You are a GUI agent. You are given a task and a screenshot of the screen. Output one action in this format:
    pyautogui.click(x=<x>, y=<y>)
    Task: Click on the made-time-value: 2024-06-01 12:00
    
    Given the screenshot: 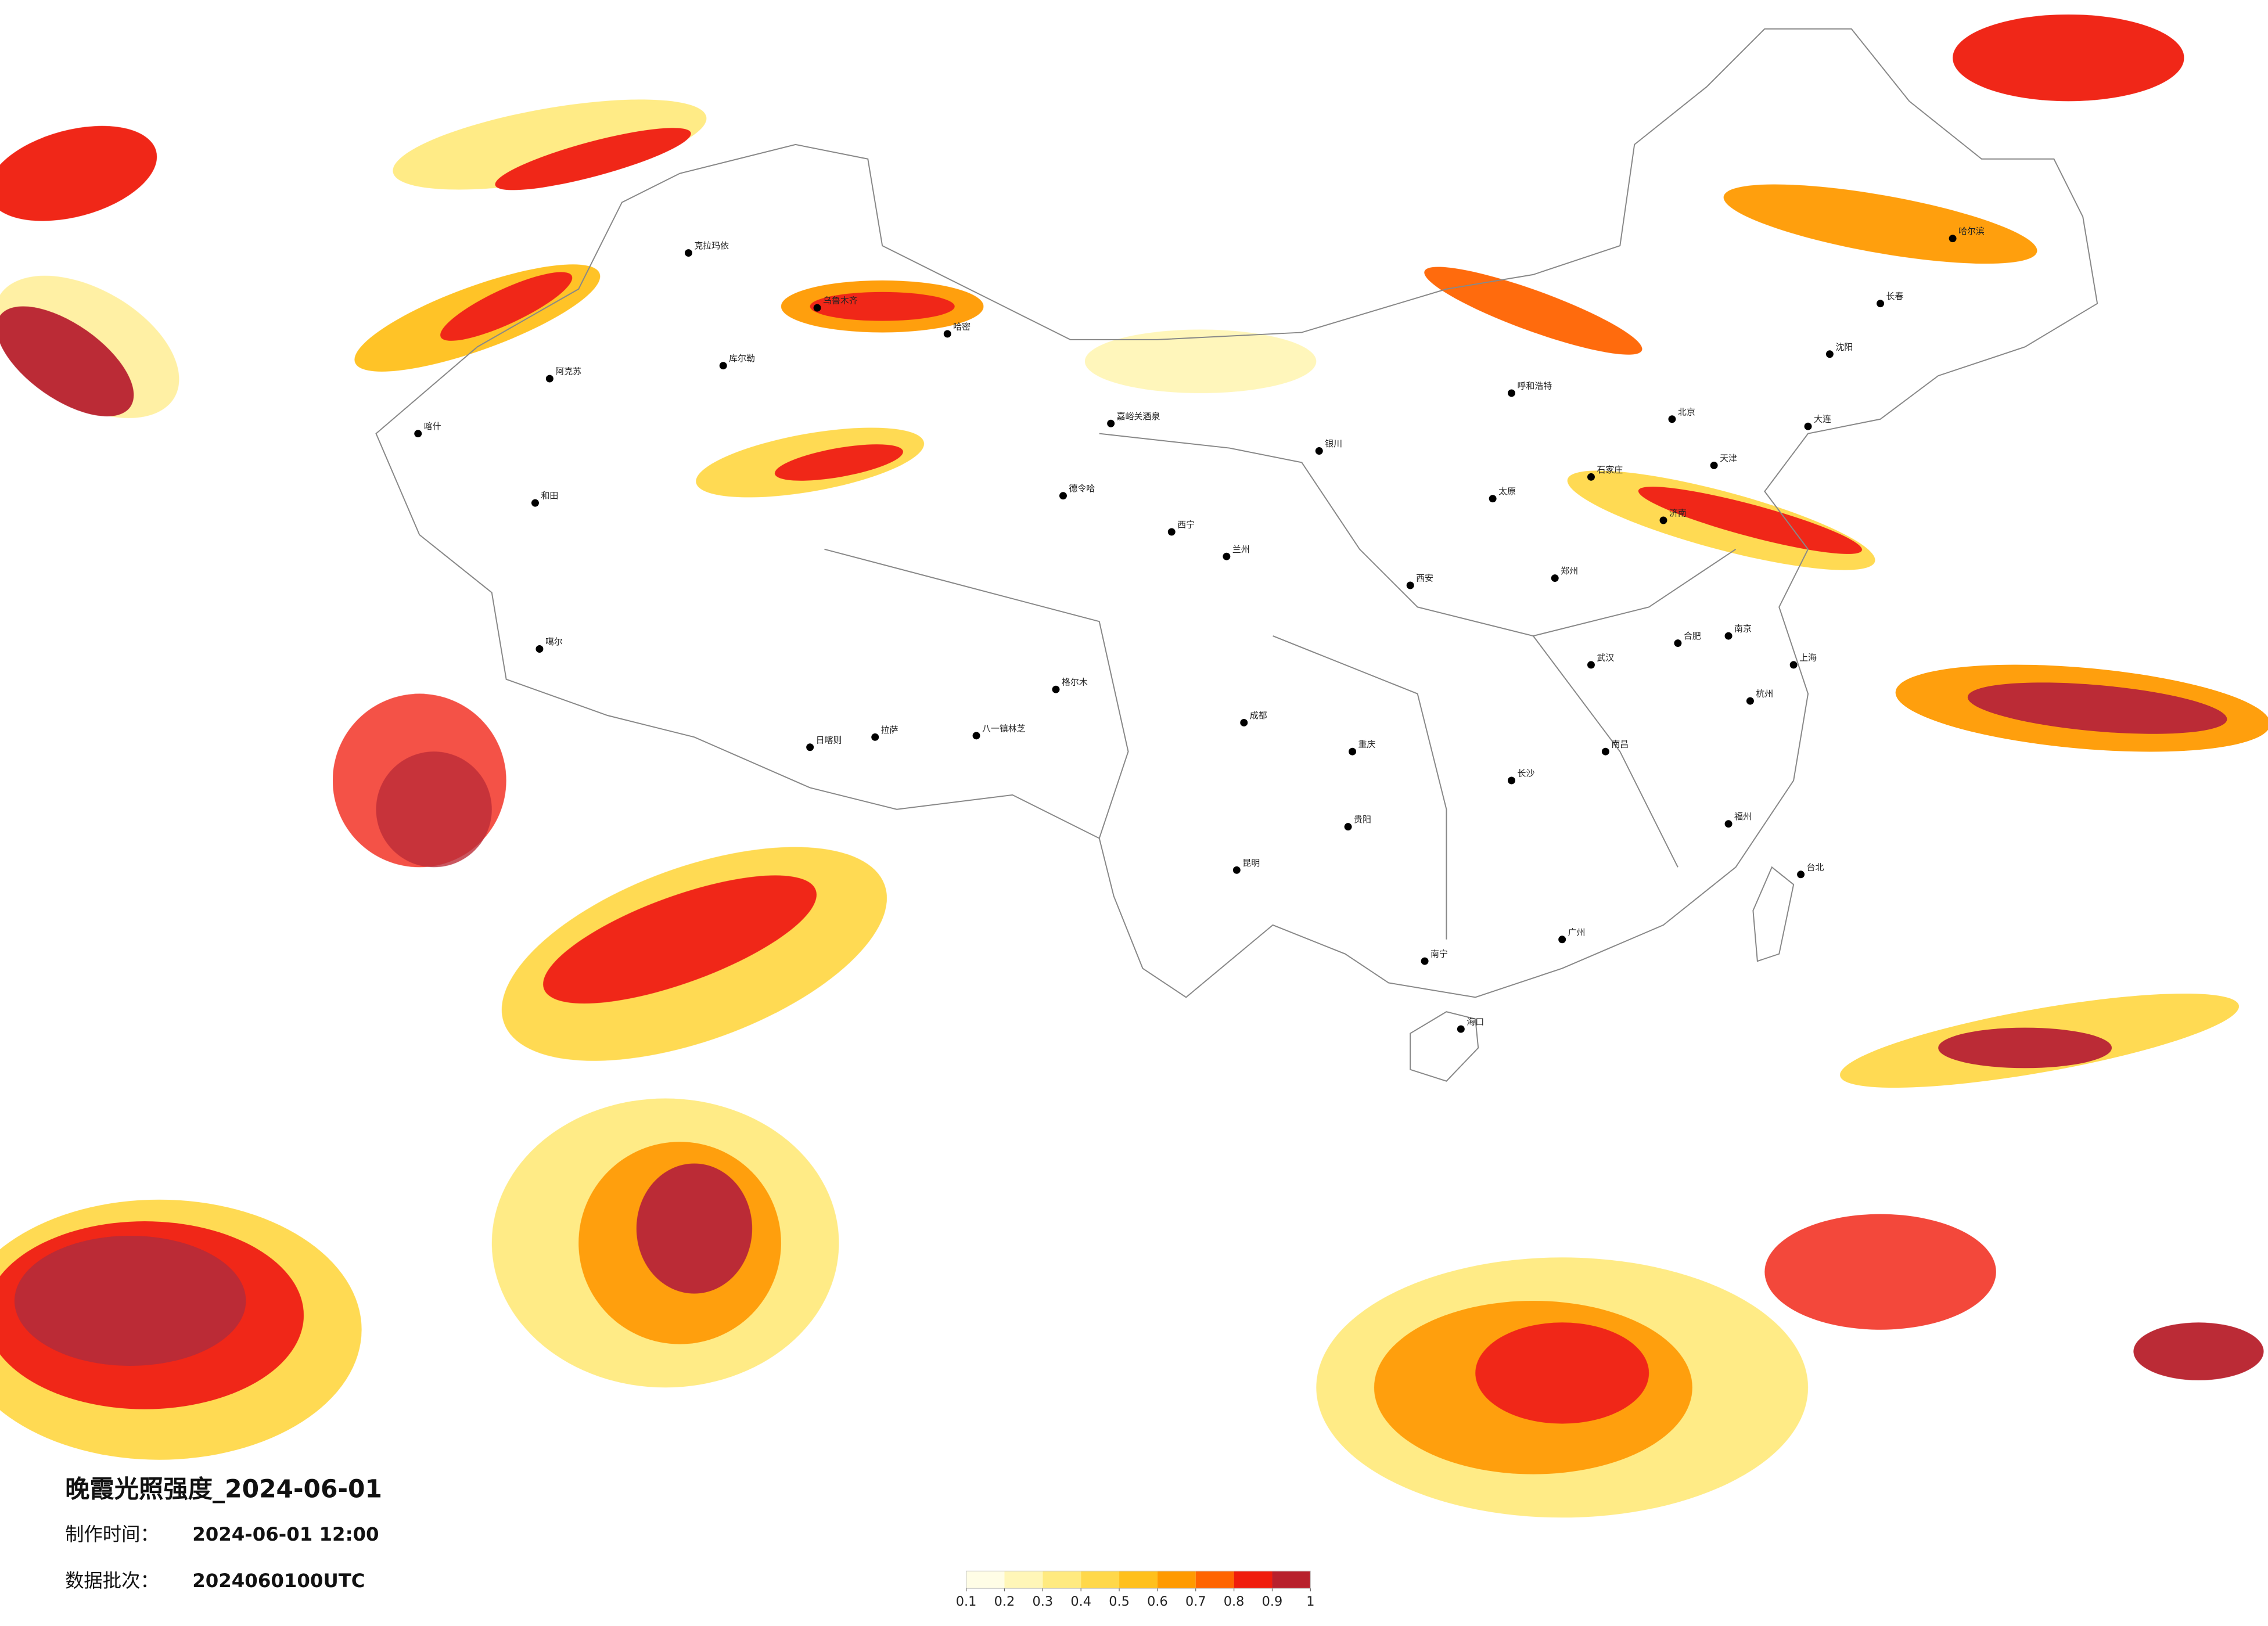 What is the action you would take?
    pyautogui.click(x=285, y=1534)
    